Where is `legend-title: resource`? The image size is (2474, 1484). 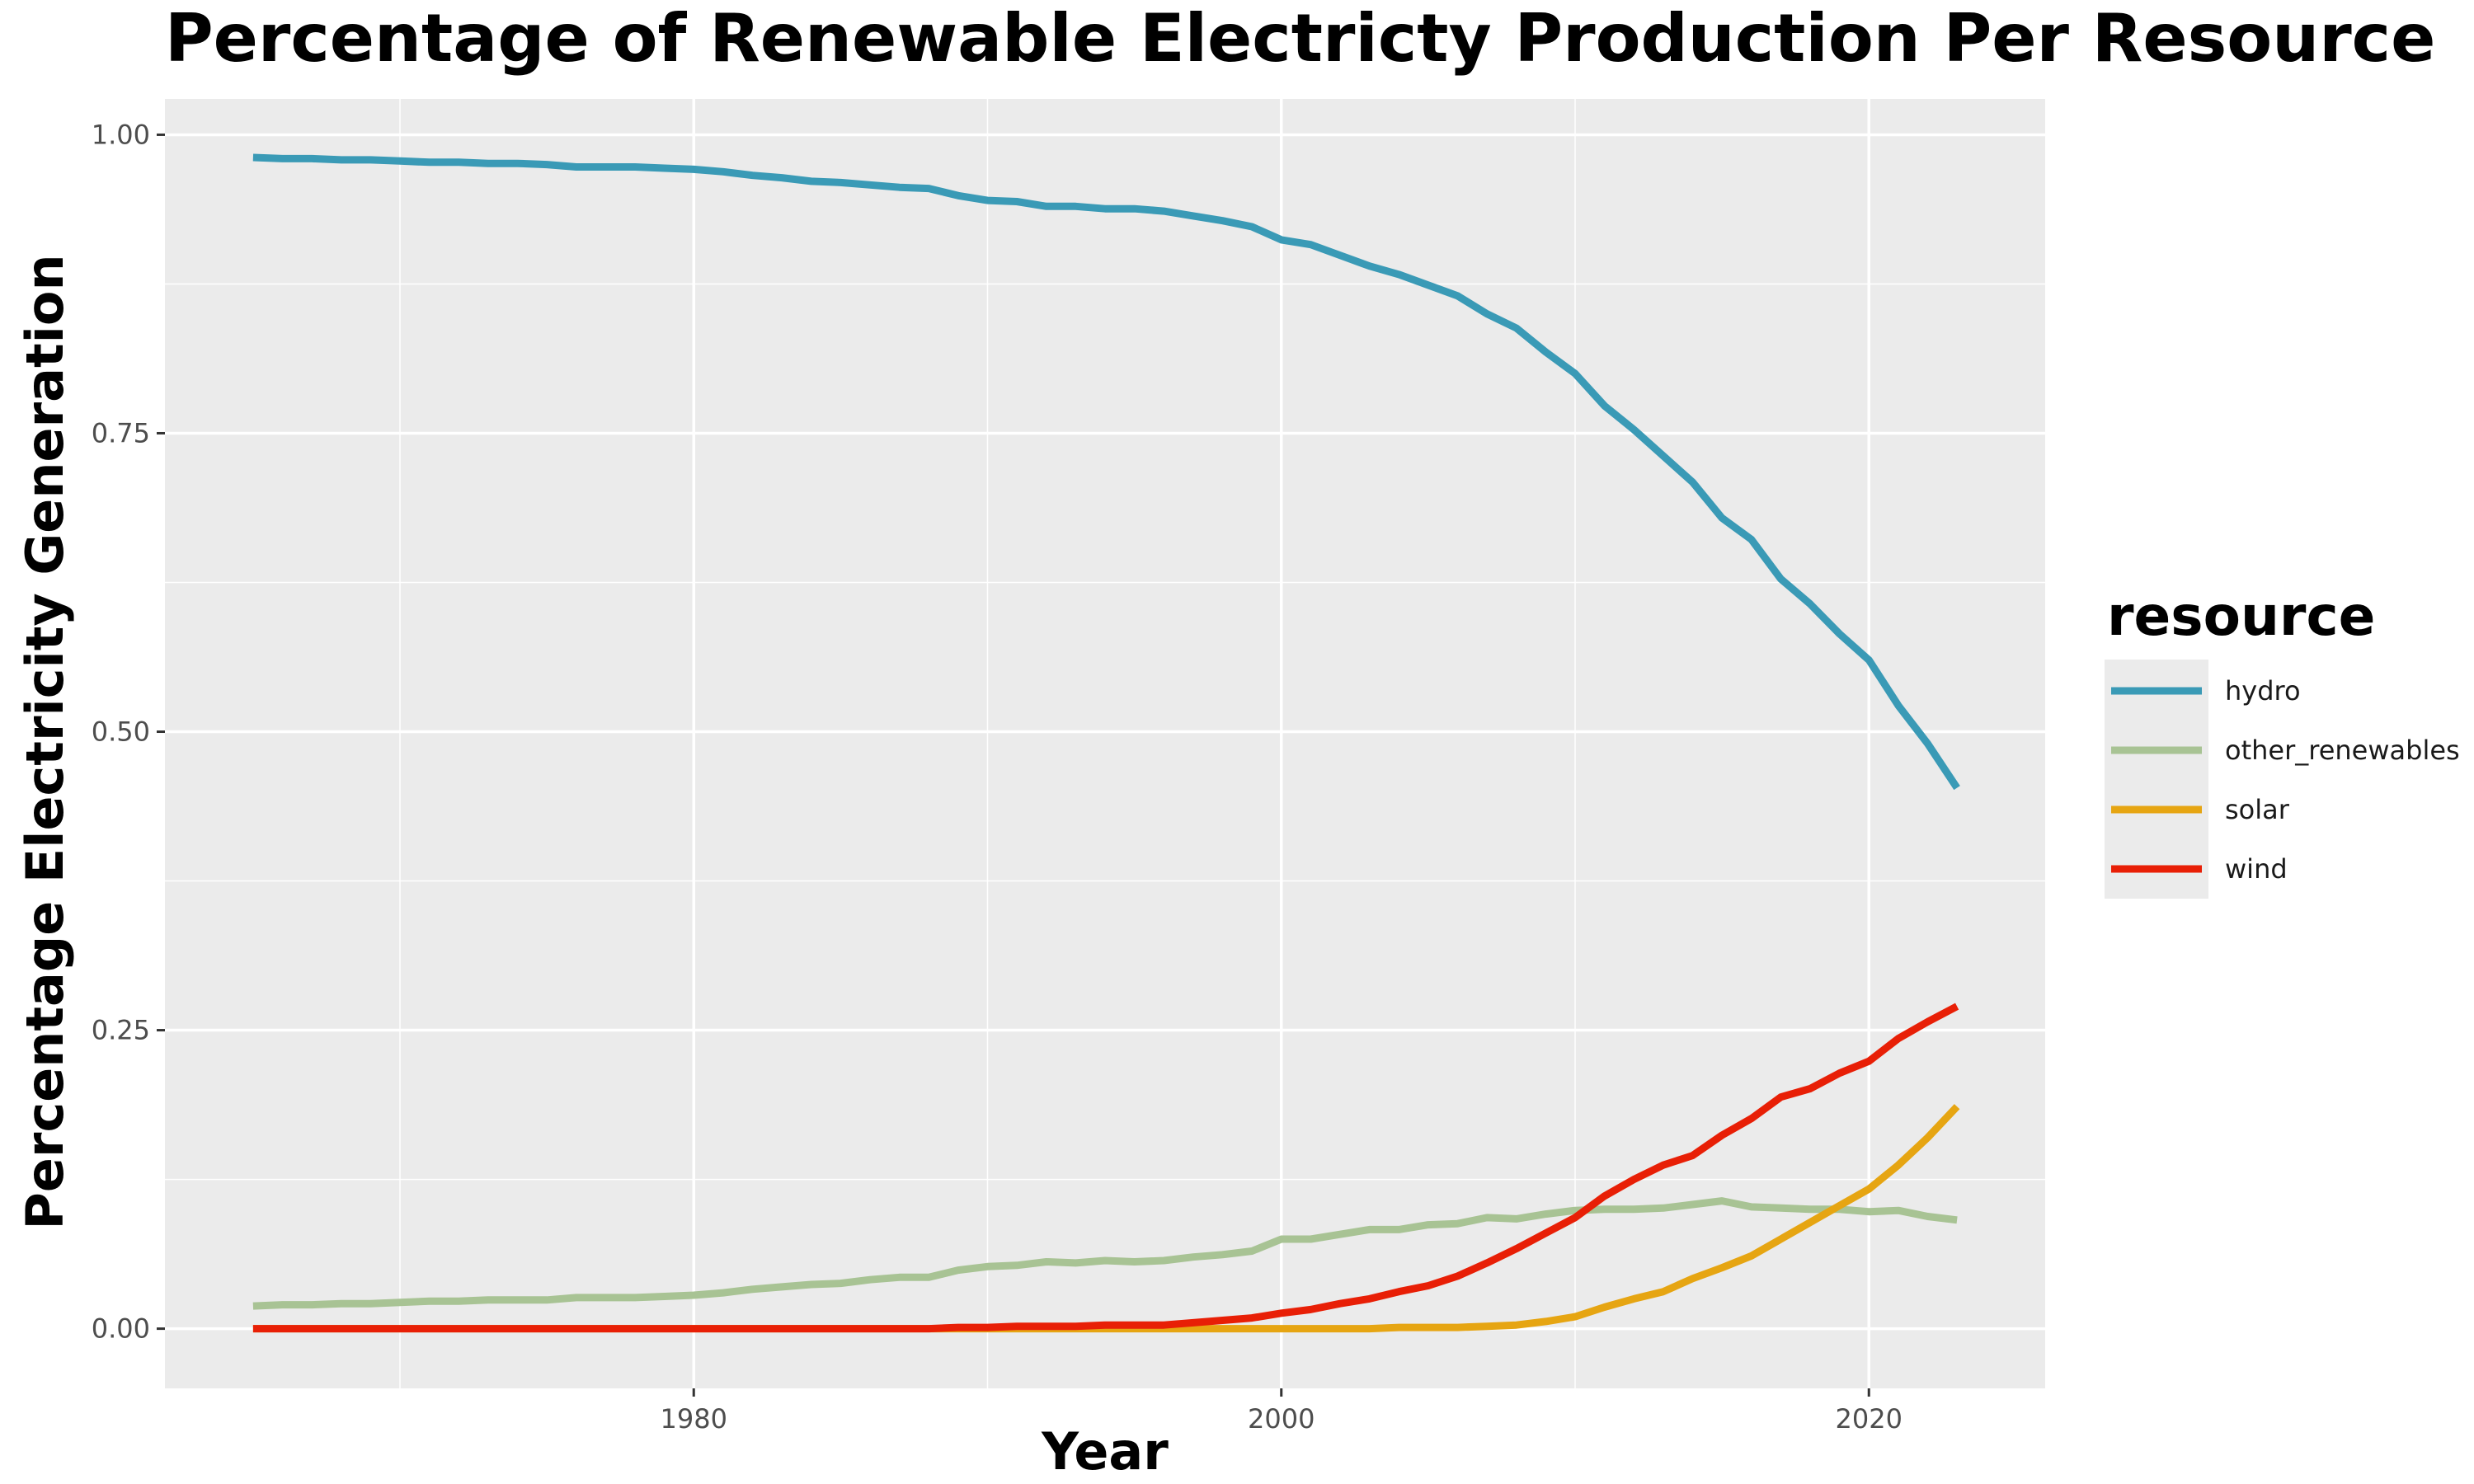
legend-title: resource is located at coordinates (2241, 616).